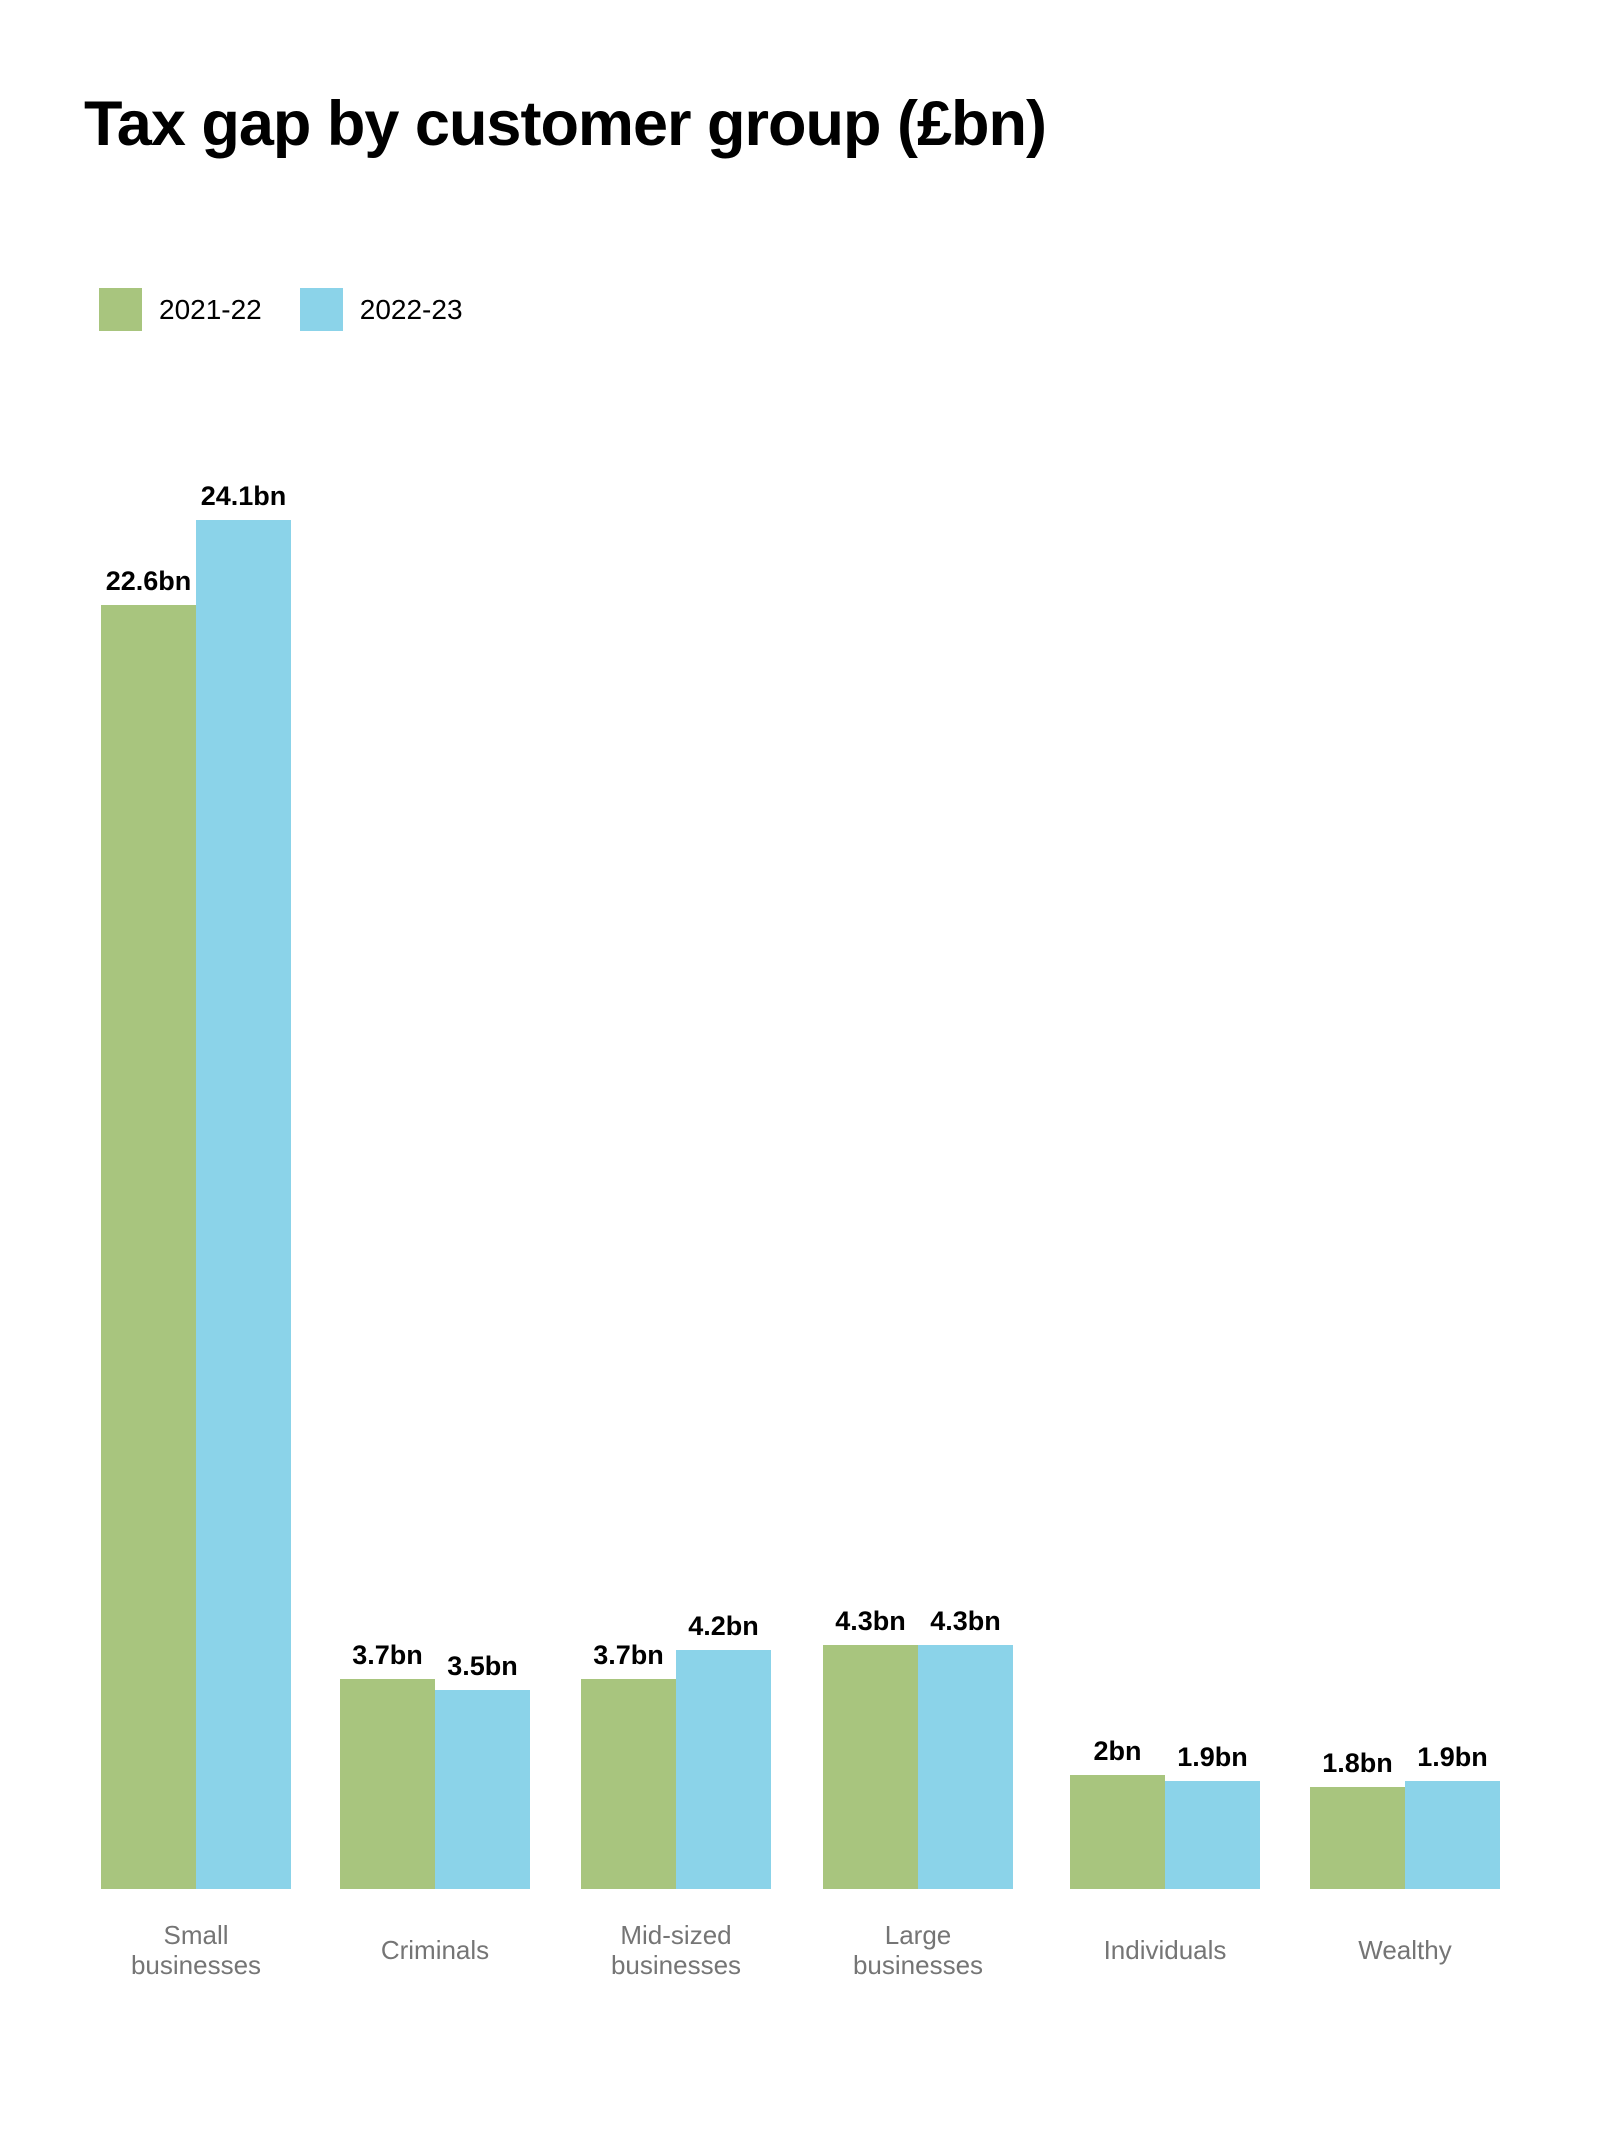 The image size is (1600, 2133). What do you see at coordinates (482, 1666) in the screenshot?
I see `bar-value-label: 3.5bn` at bounding box center [482, 1666].